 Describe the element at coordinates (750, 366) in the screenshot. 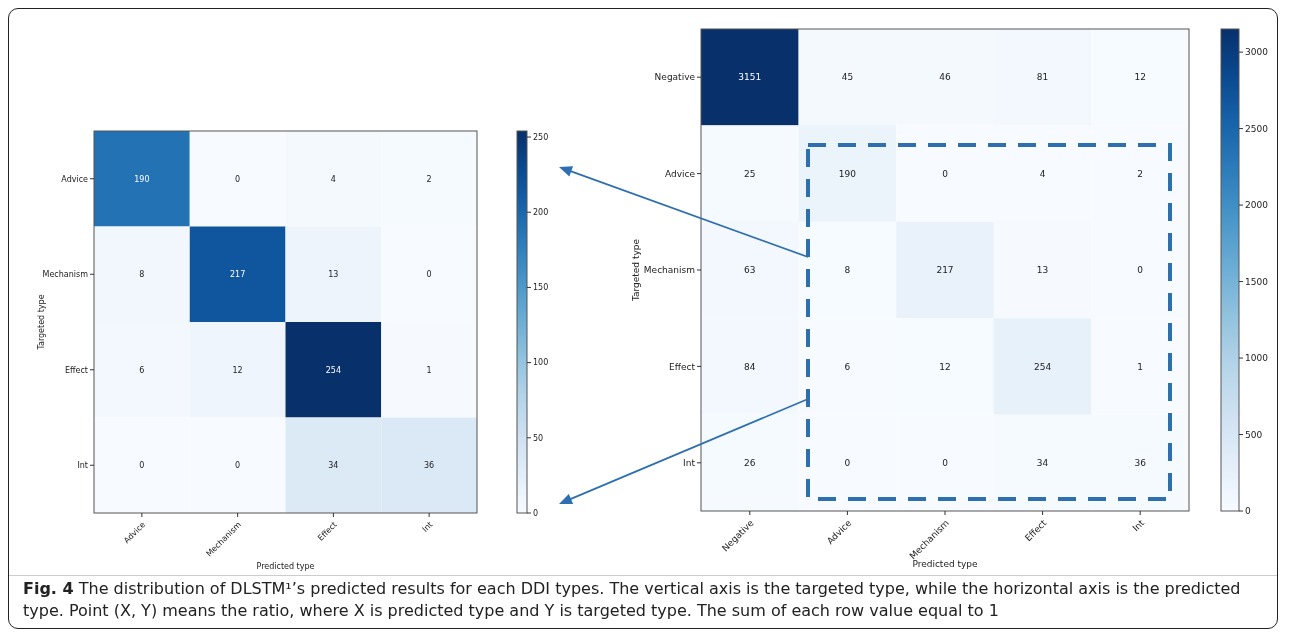

I see `data-label: 84` at that location.